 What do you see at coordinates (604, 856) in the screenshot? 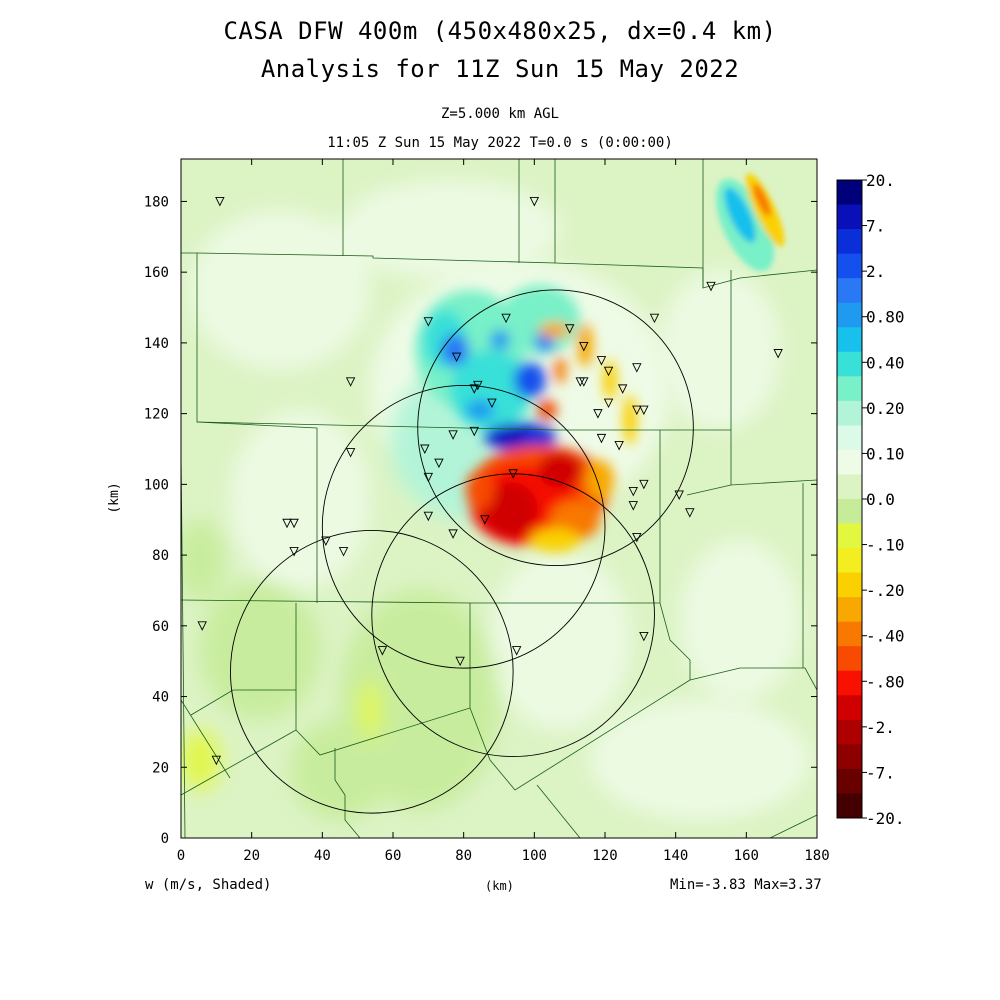
I see `x-tick-label: 120` at bounding box center [604, 856].